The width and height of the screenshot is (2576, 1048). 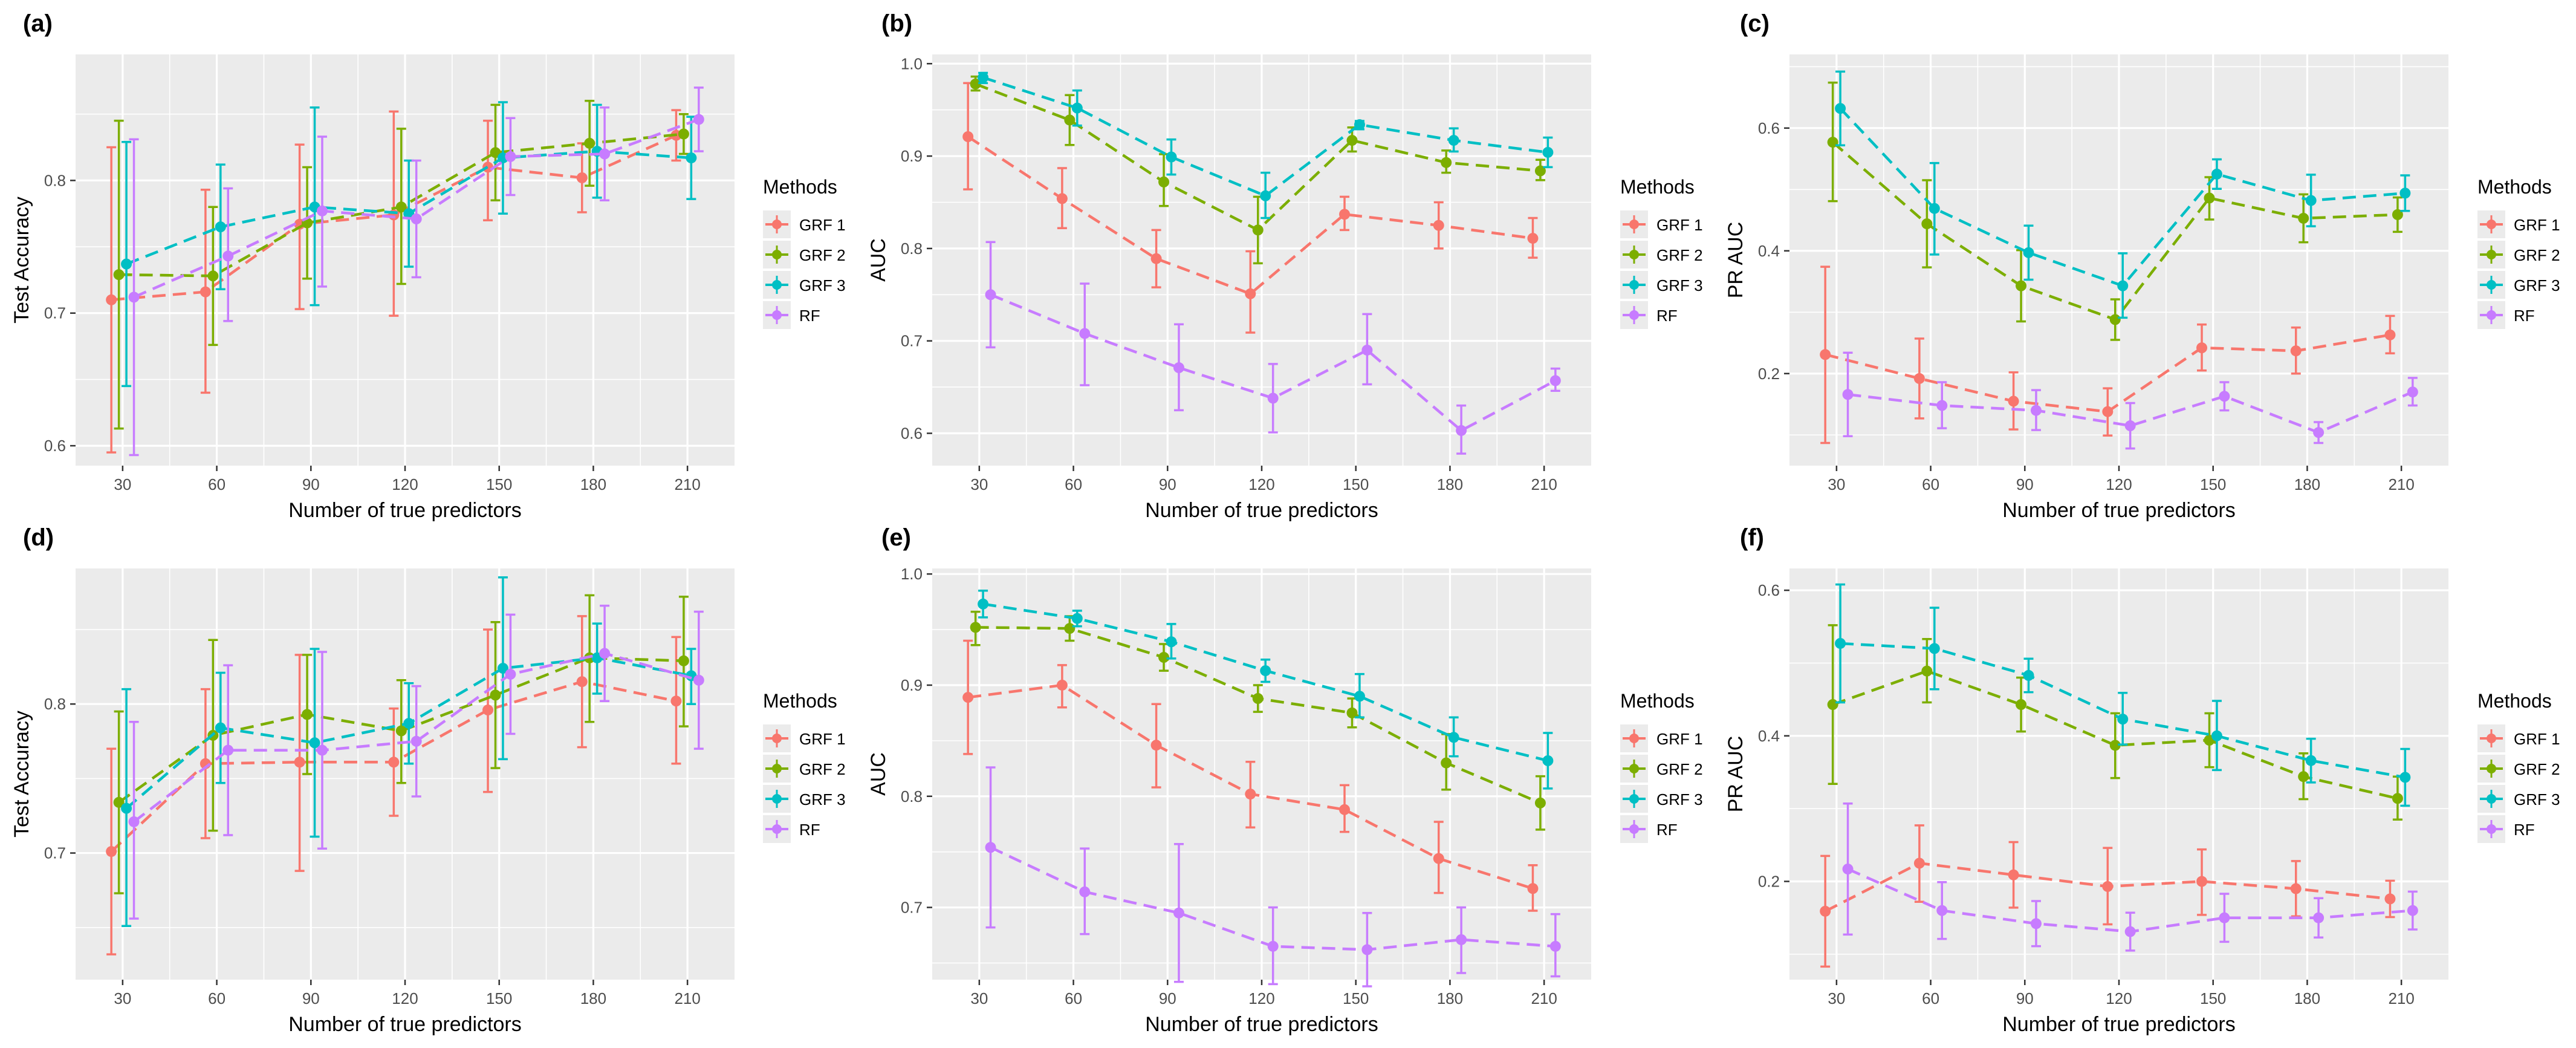 I want to click on legend: Methods GRF 1 GRF 2 GRF 3 RF, so click(x=2519, y=766).